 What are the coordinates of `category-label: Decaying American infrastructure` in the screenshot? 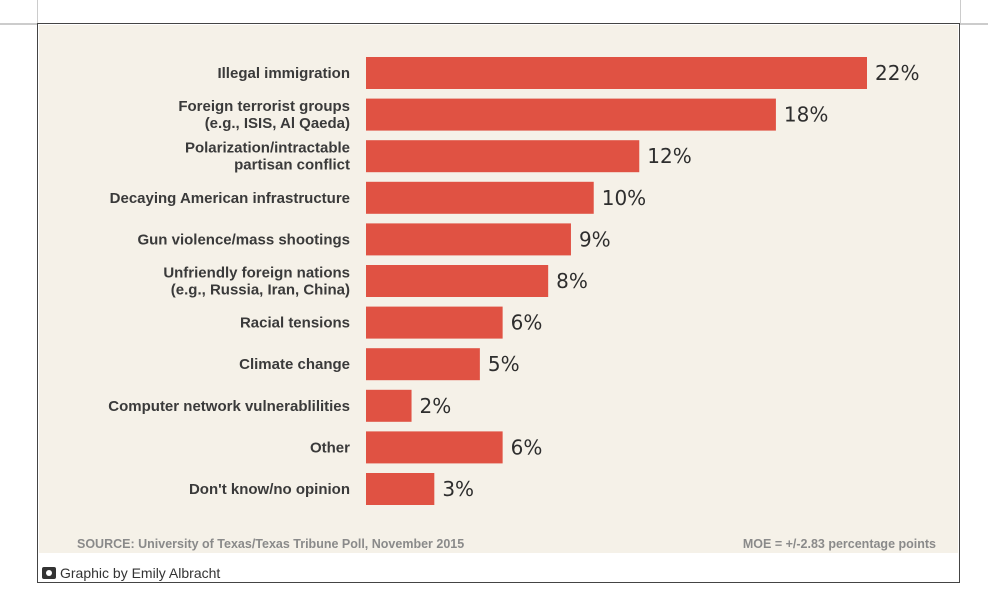 It's located at (230, 198).